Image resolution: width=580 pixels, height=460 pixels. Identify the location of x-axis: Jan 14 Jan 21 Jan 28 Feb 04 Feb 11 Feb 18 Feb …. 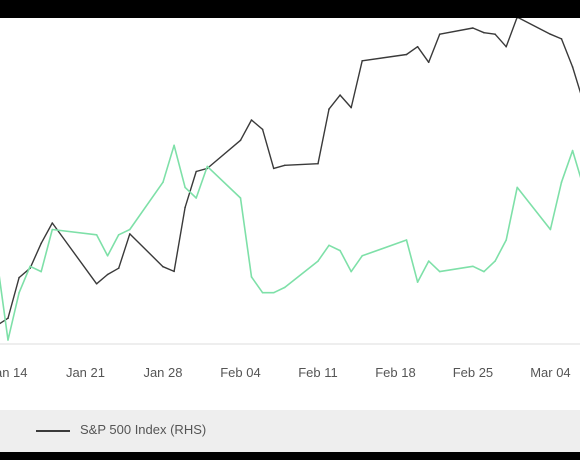
(290, 361).